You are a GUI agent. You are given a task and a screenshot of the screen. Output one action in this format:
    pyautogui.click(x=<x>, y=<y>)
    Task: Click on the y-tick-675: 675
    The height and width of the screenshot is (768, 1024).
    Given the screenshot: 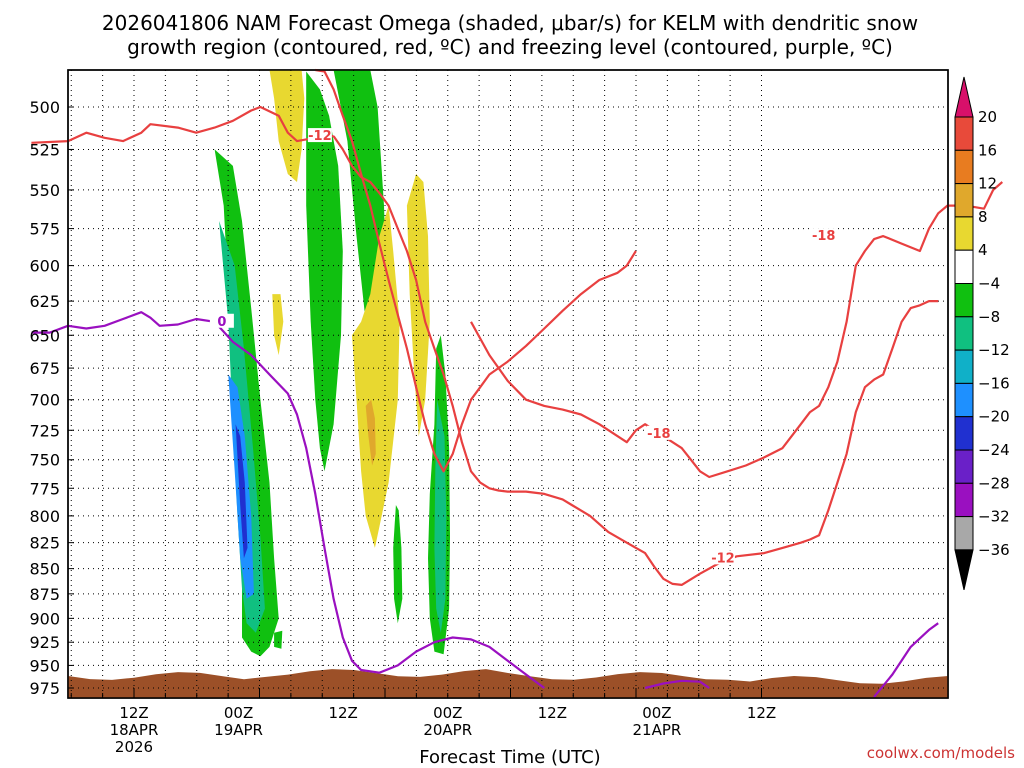 What is the action you would take?
    pyautogui.click(x=44, y=368)
    